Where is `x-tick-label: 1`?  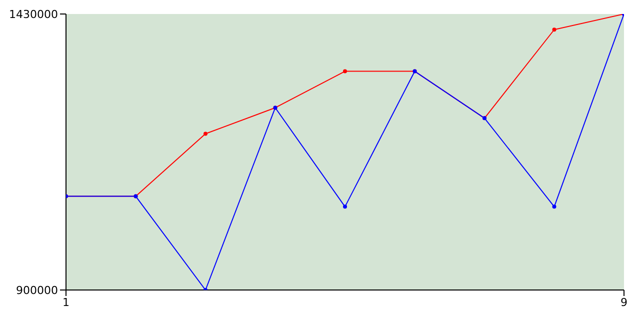
x-tick-label: 1 is located at coordinates (66, 302).